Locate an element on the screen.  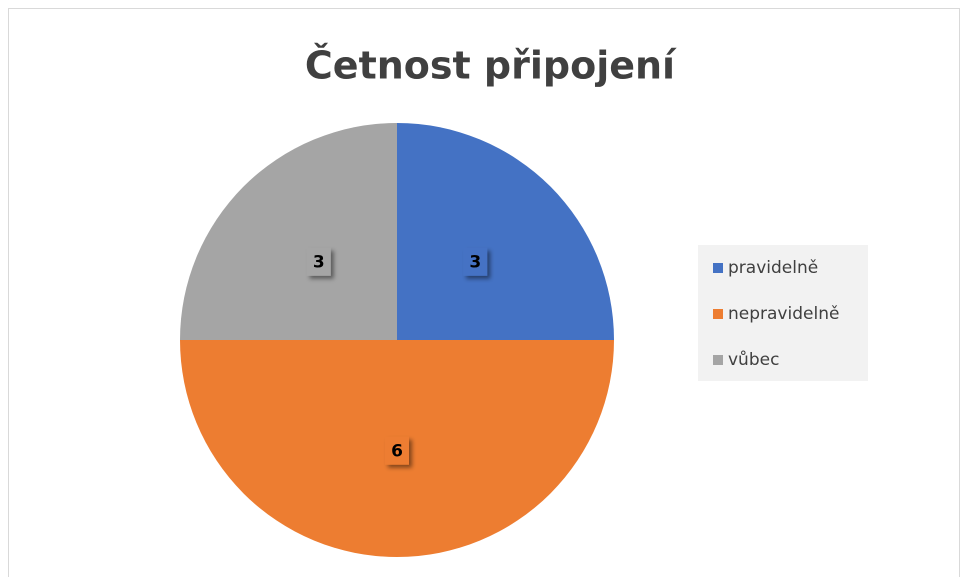
data-label: 6 is located at coordinates (397, 452).